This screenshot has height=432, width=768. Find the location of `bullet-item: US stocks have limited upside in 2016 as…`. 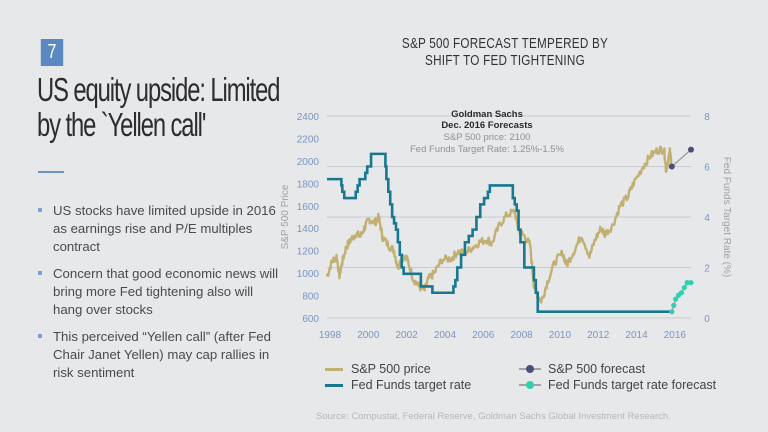

bullet-item: US stocks have limited upside in 2016 as… is located at coordinates (157, 229).